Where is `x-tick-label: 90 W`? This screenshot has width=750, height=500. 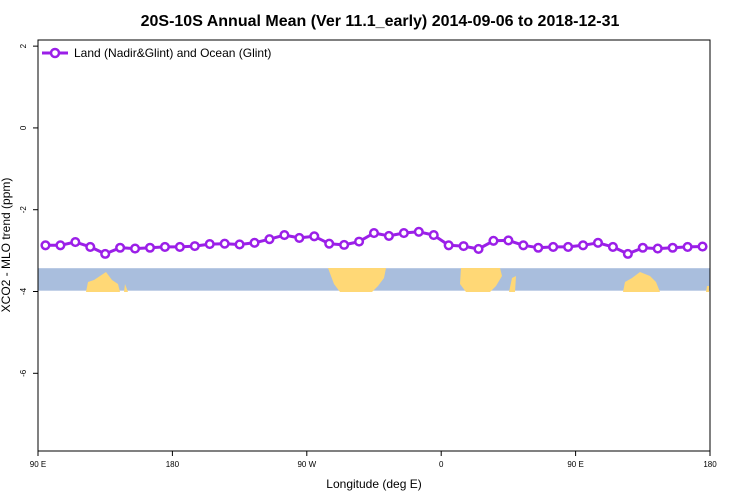 x-tick-label: 90 W is located at coordinates (306, 464).